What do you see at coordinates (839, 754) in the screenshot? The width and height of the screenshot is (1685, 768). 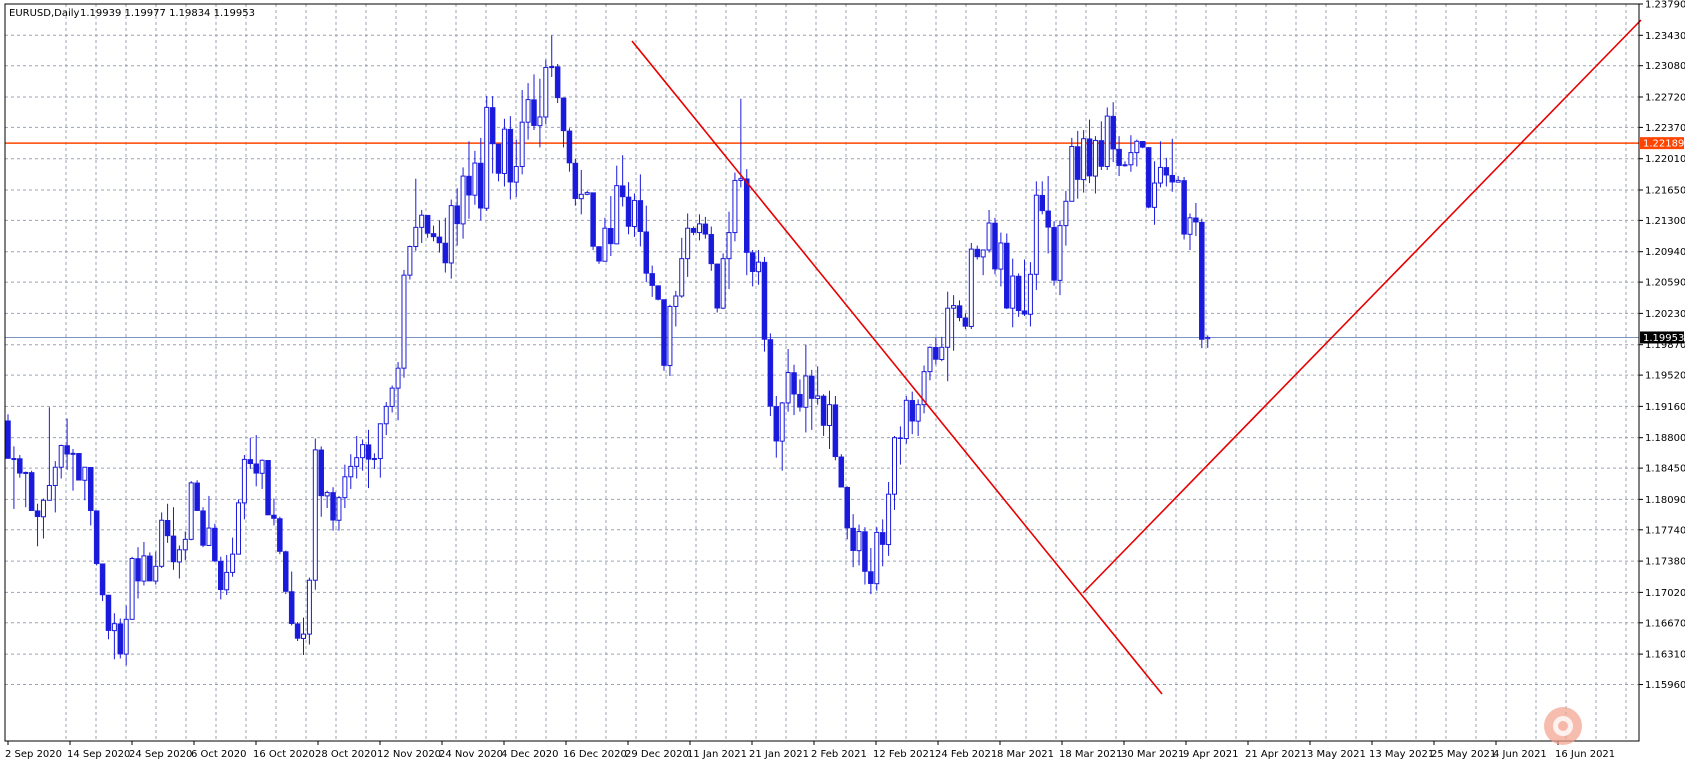 I see `time-tick-label: 2 Feb 2021` at bounding box center [839, 754].